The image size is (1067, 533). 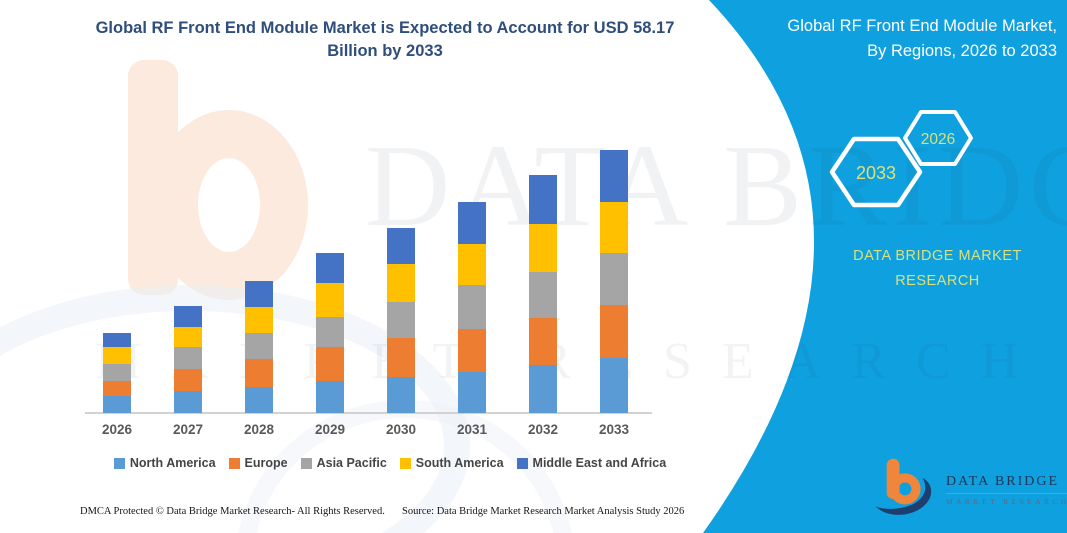 I want to click on bar-2030, so click(x=401, y=320).